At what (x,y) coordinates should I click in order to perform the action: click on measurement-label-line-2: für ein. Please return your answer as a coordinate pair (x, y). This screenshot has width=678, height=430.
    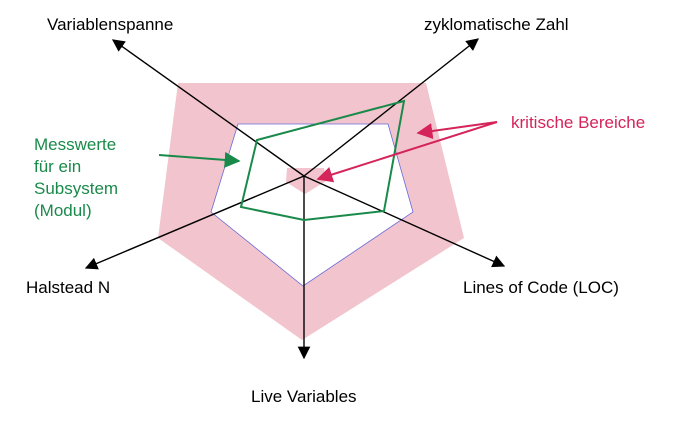
    Looking at the image, I should click on (57, 166).